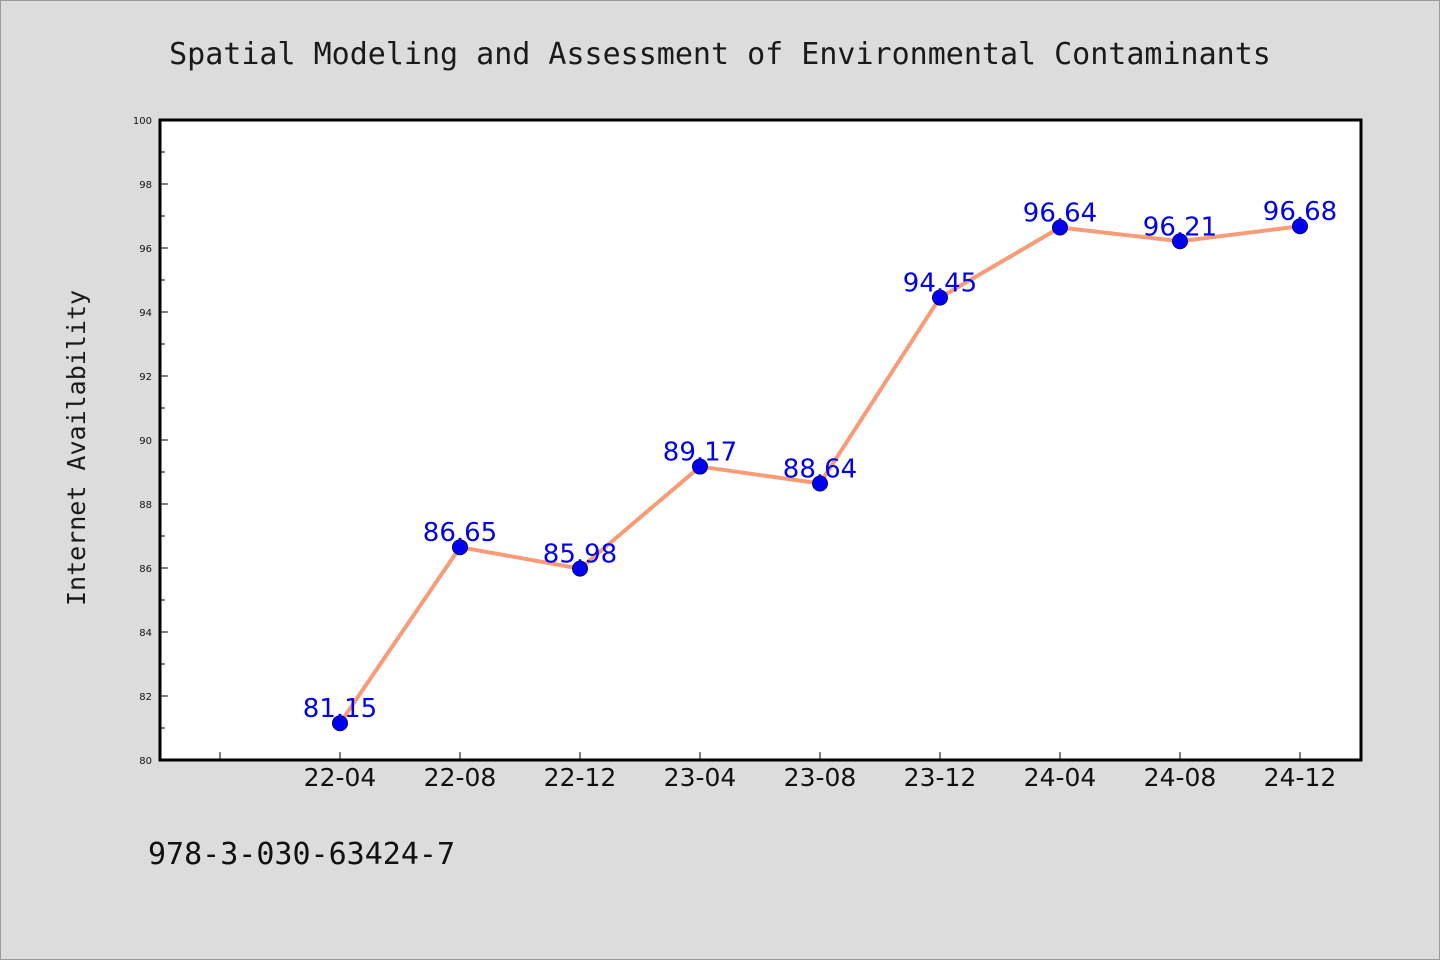  Describe the element at coordinates (76, 448) in the screenshot. I see `y-axis-label: Internet Availability` at that location.